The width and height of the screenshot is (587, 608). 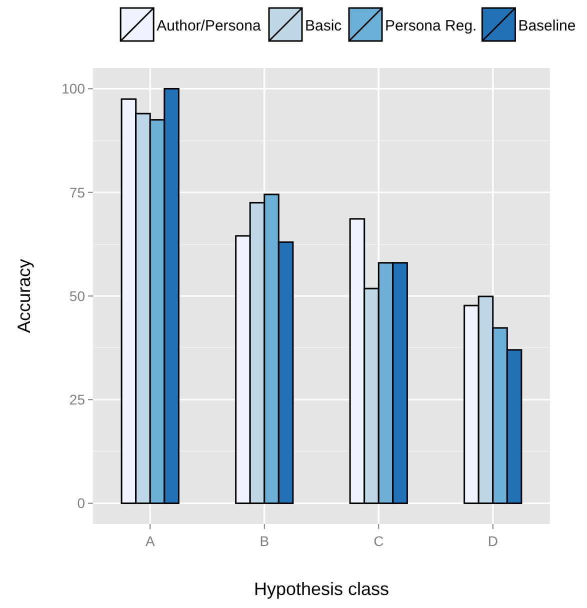 I want to click on y-tick-label: 0, so click(x=81, y=503).